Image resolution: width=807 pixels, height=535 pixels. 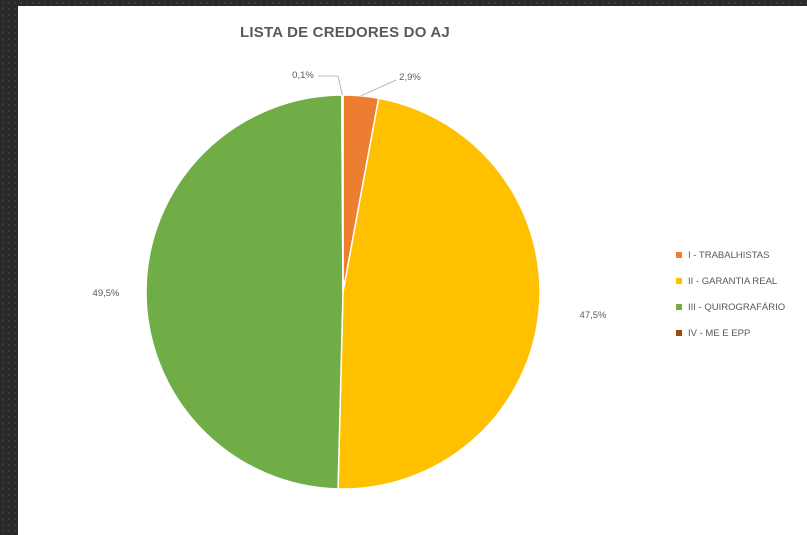 I want to click on data-label-garantia-real: 47,5%, so click(x=593, y=315).